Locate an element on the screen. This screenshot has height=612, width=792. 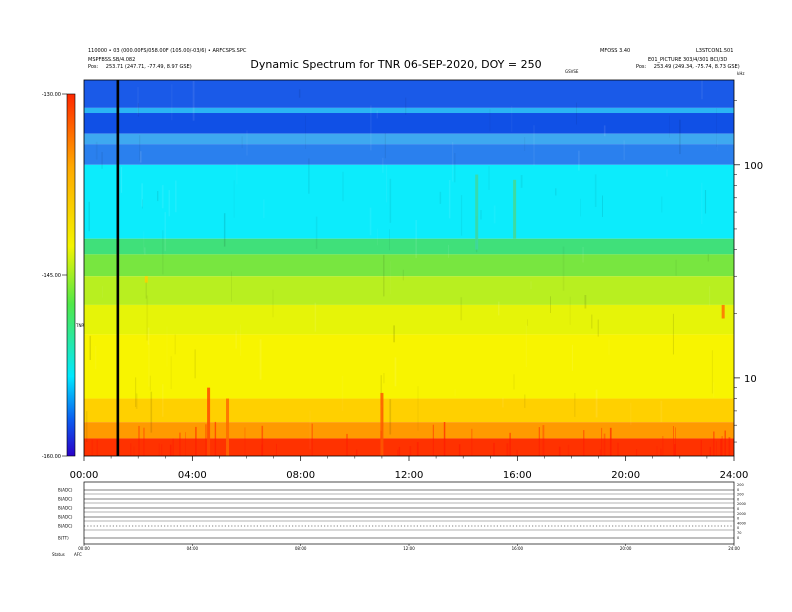
x-axis-ticks: 00:00 04:00 08:00 12:00 16:00 20:00 24:00 is located at coordinates (409, 468).